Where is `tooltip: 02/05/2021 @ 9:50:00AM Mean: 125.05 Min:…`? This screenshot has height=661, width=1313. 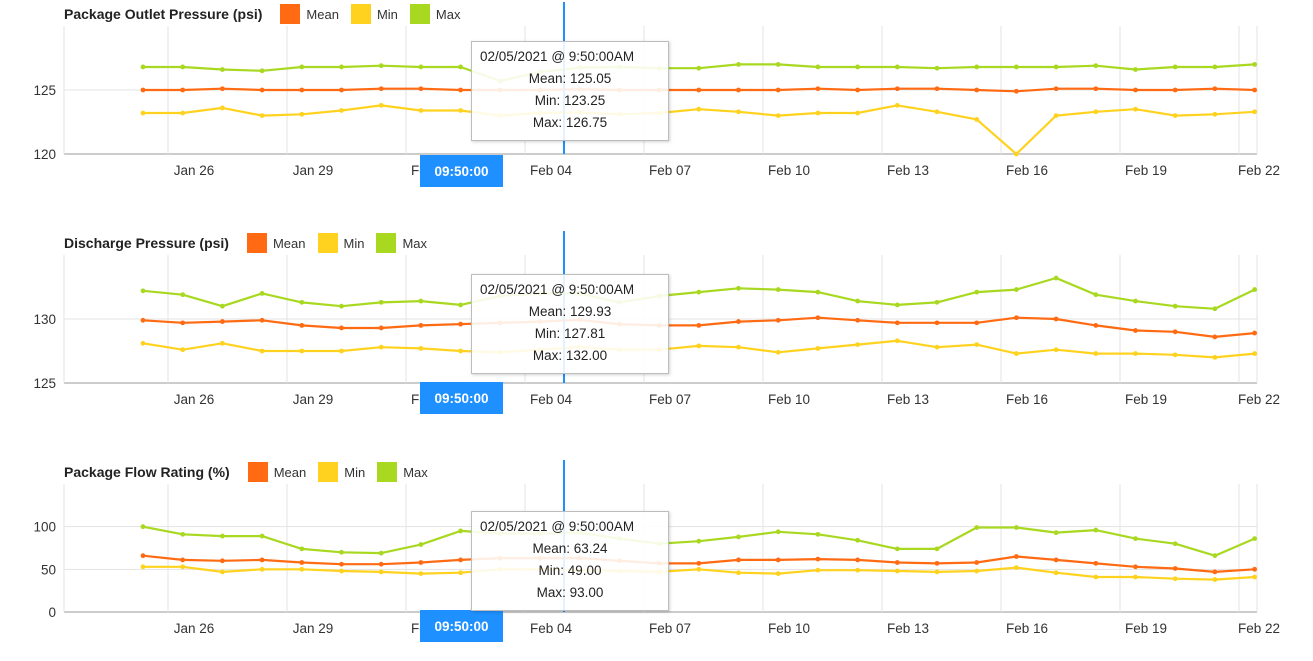 tooltip: 02/05/2021 @ 9:50:00AM Mean: 125.05 Min:… is located at coordinates (570, 91).